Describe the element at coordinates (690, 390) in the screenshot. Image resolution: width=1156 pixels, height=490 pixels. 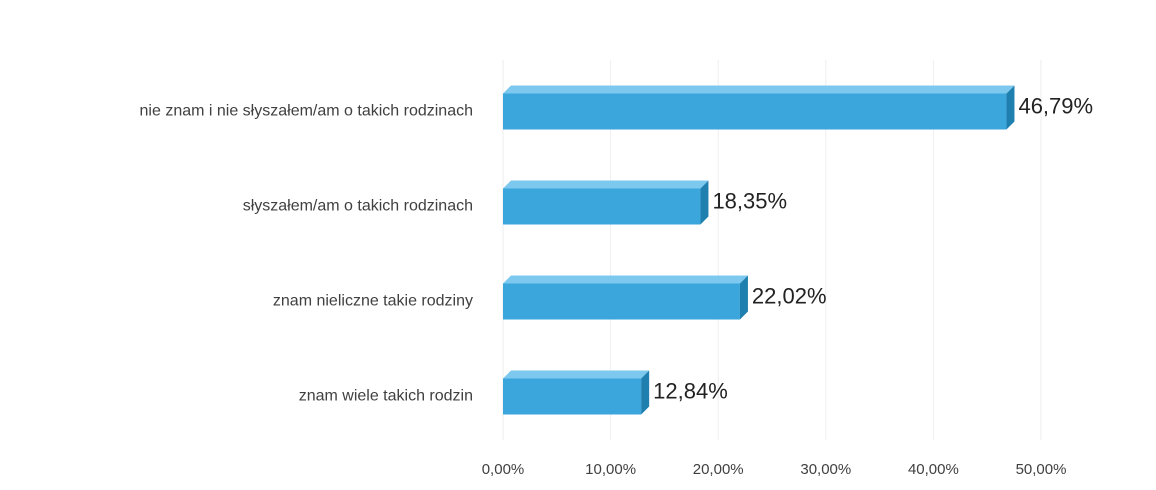
I see `value-label: 12,84%` at that location.